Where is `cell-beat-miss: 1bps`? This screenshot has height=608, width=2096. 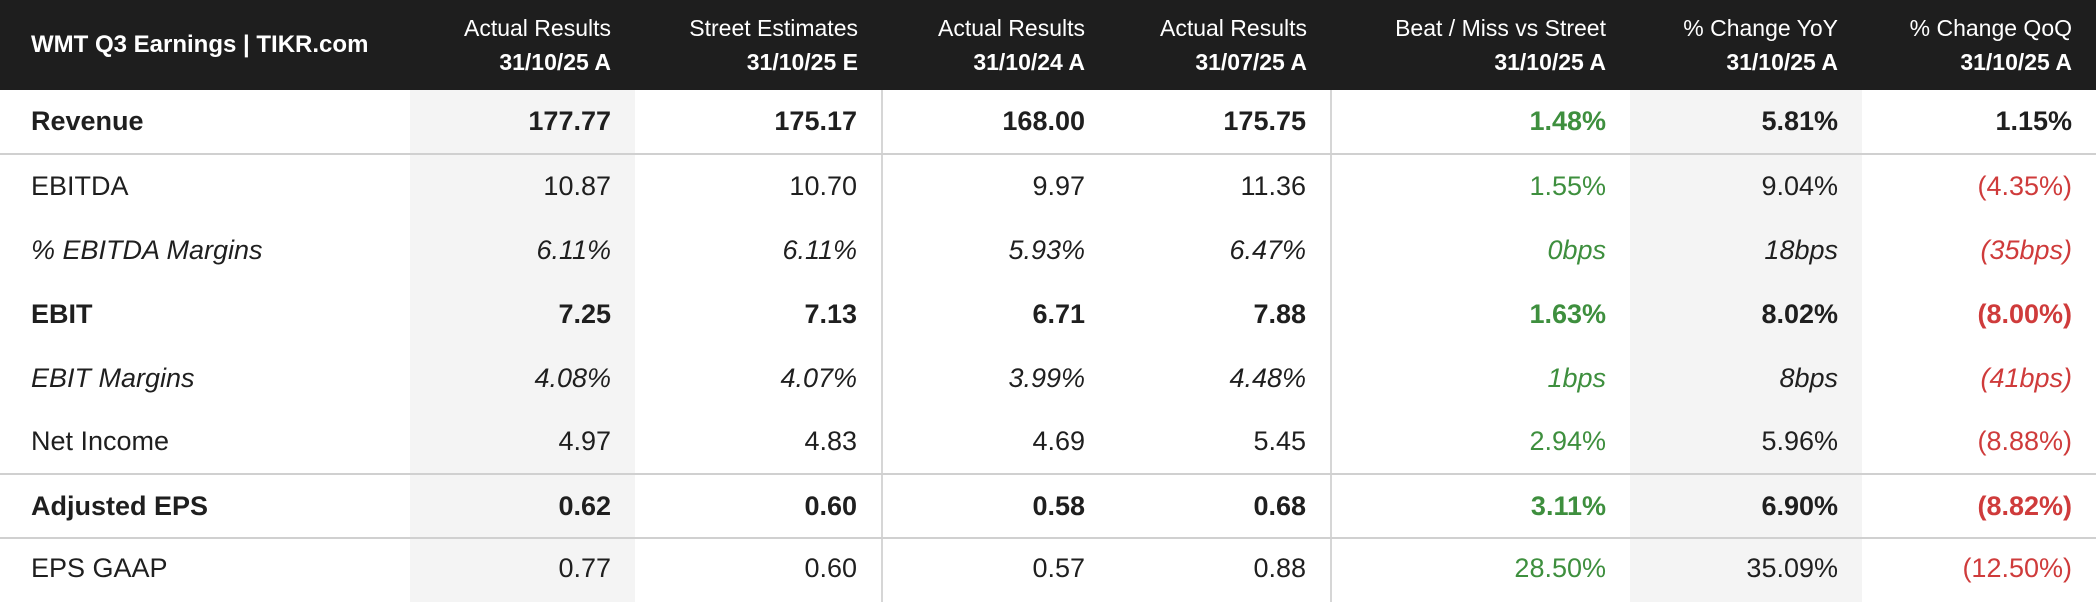 cell-beat-miss: 1bps is located at coordinates (1576, 377).